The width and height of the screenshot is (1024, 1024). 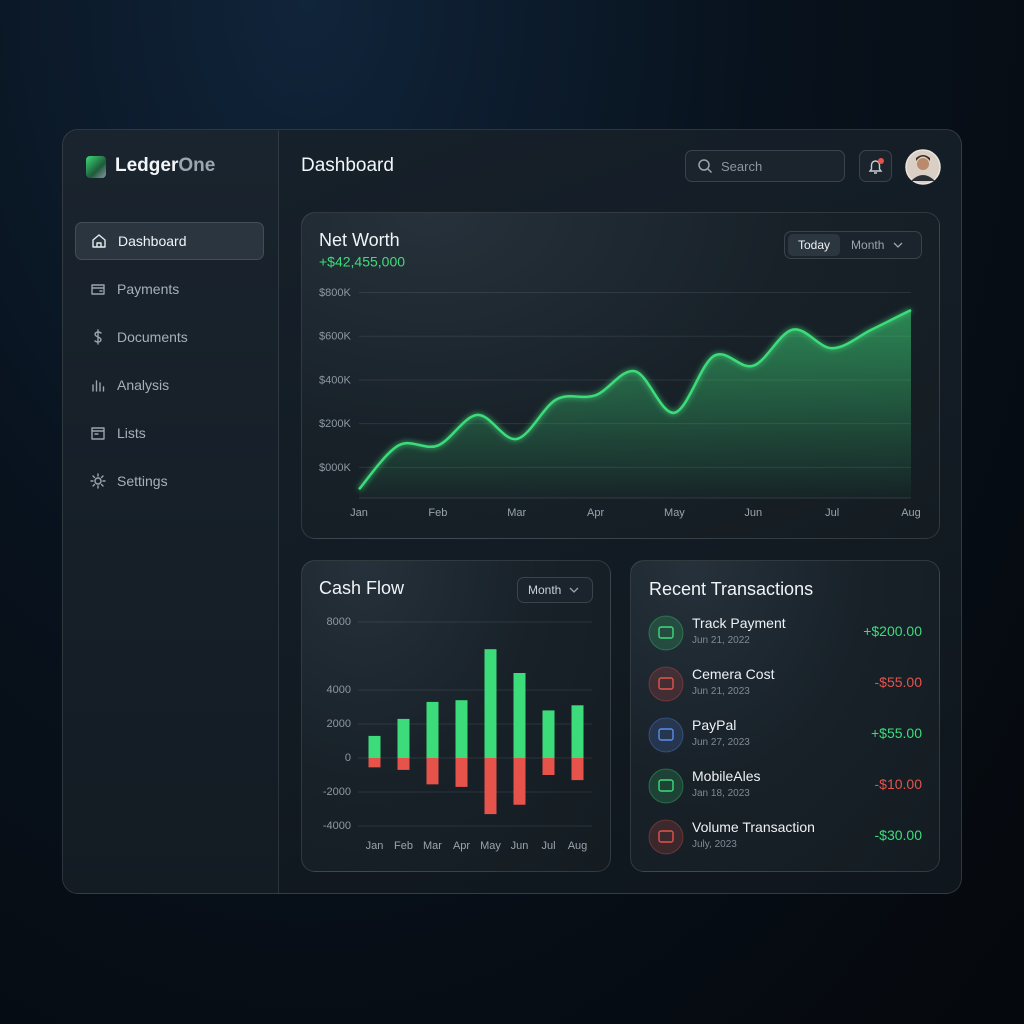 I want to click on search-icon, so click(x=705, y=166).